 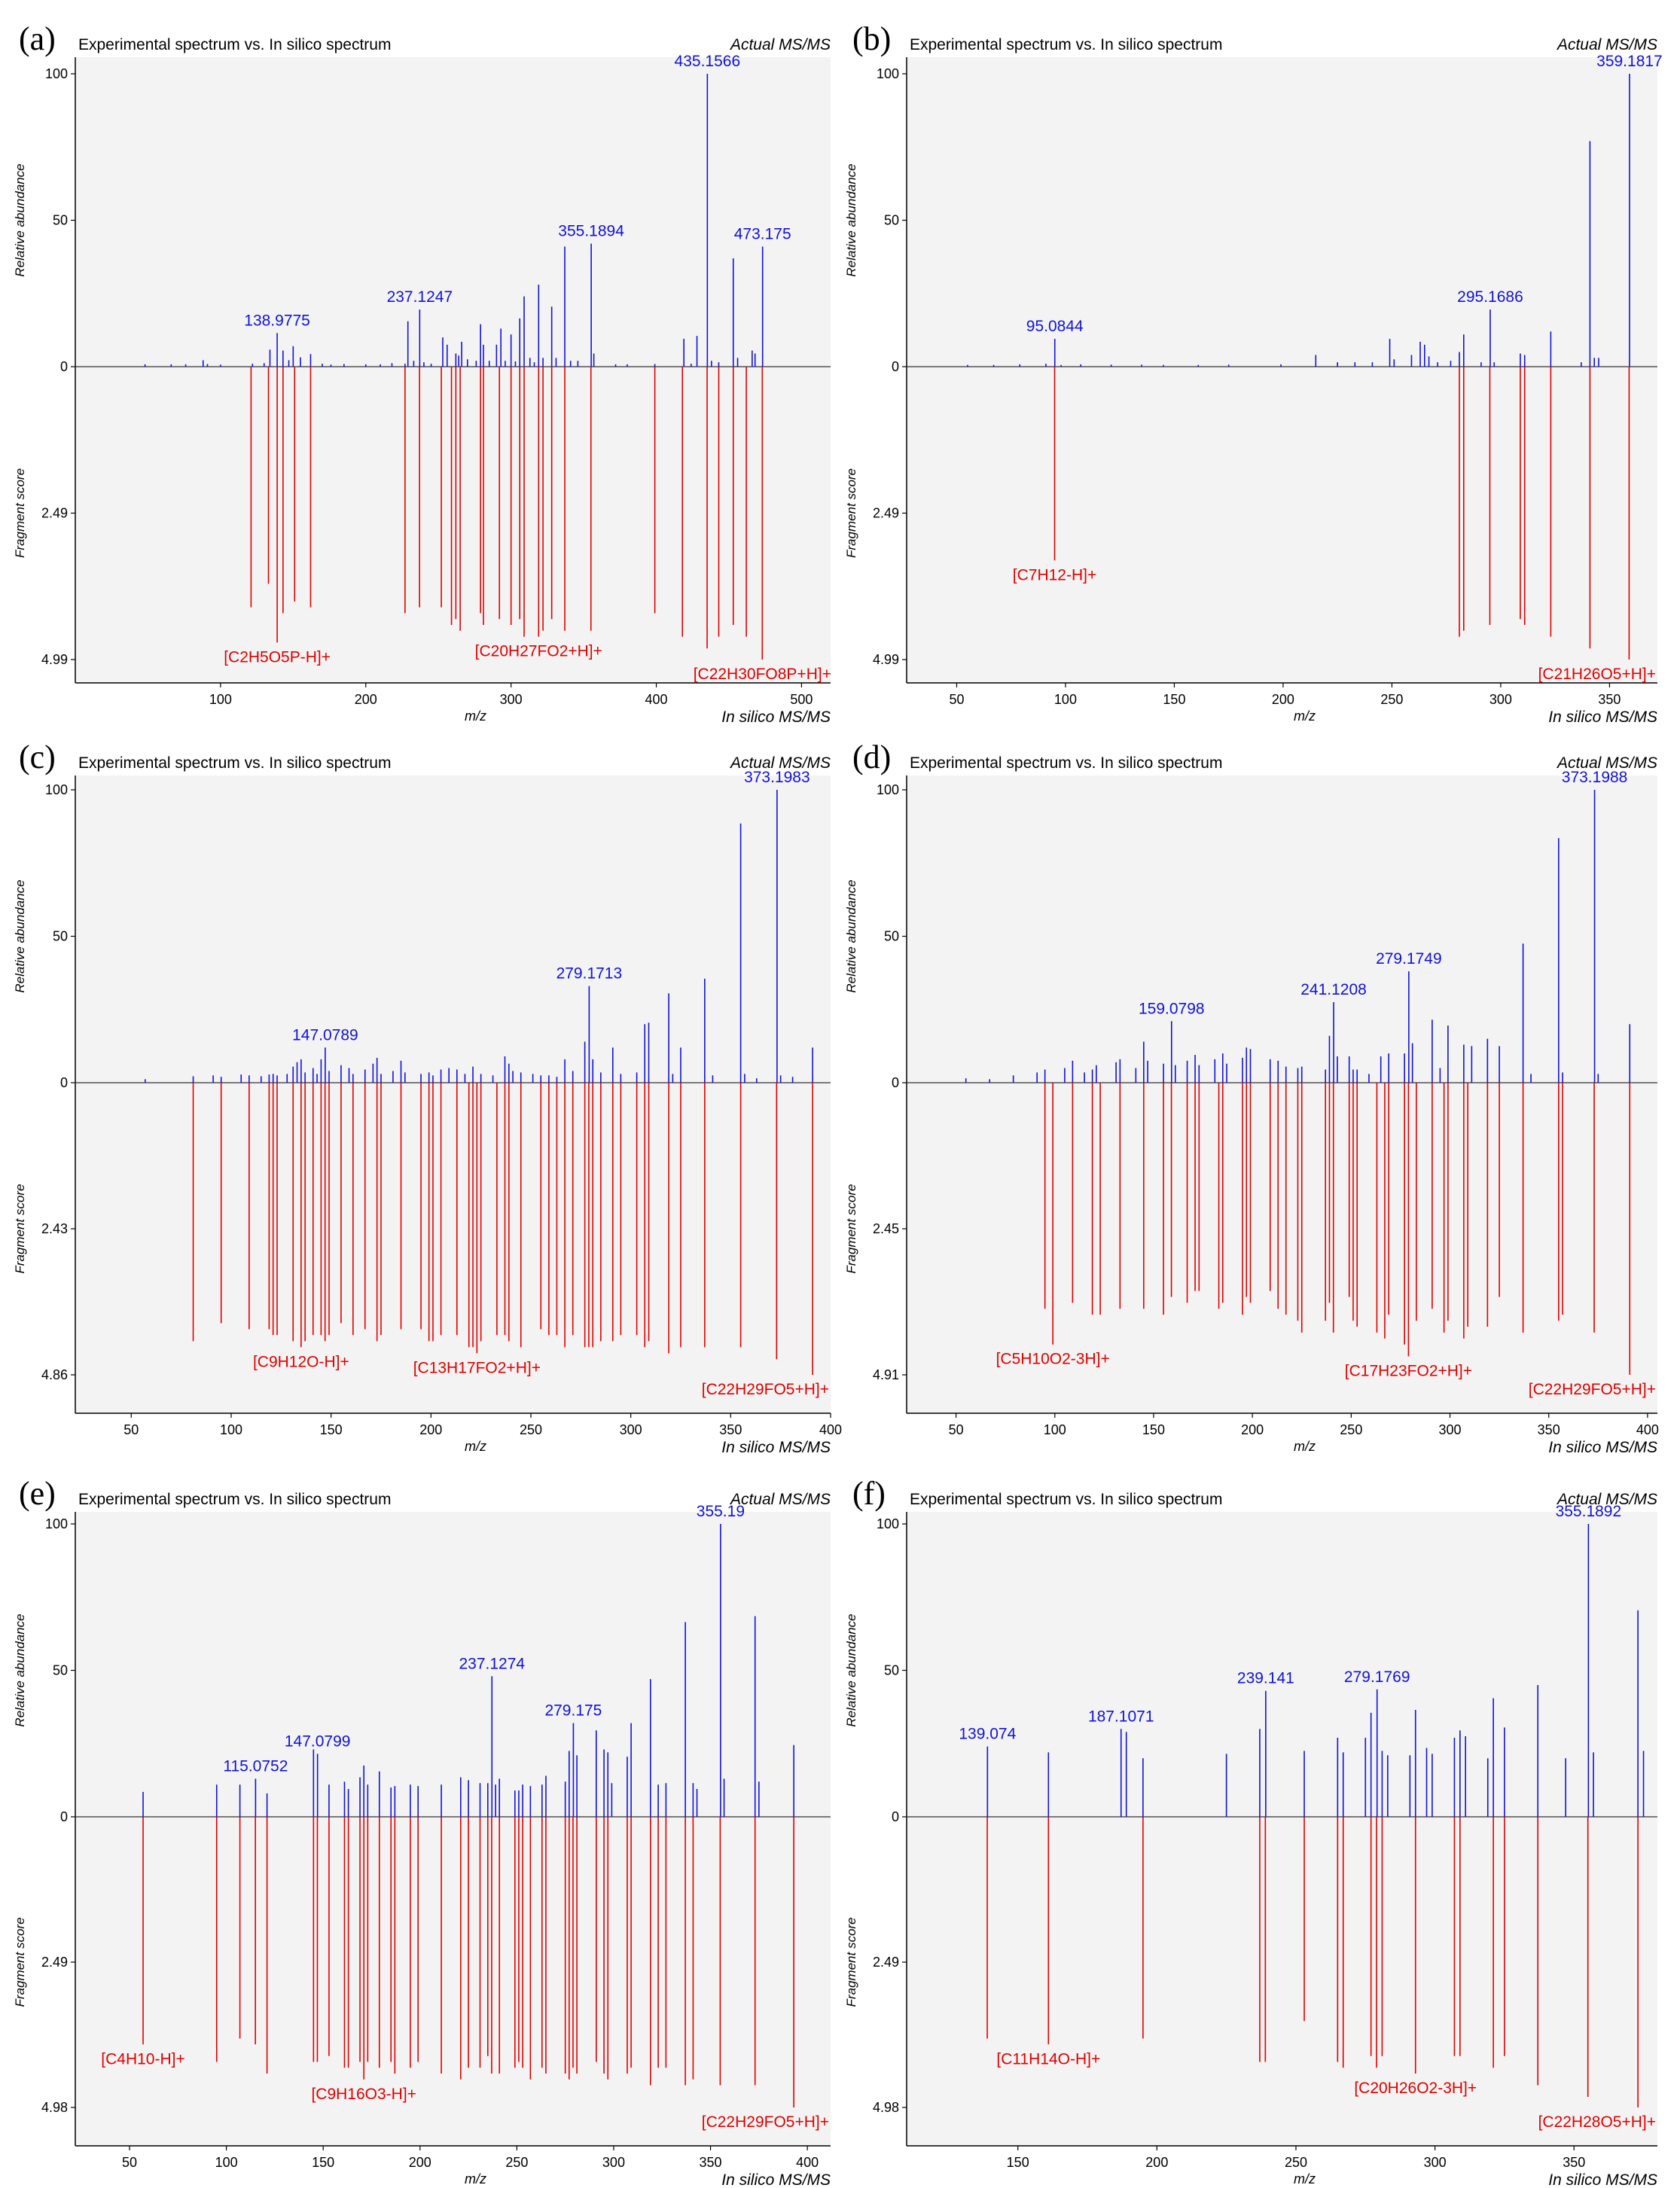 I want to click on peak-mz-label: 279.175, so click(x=573, y=1711).